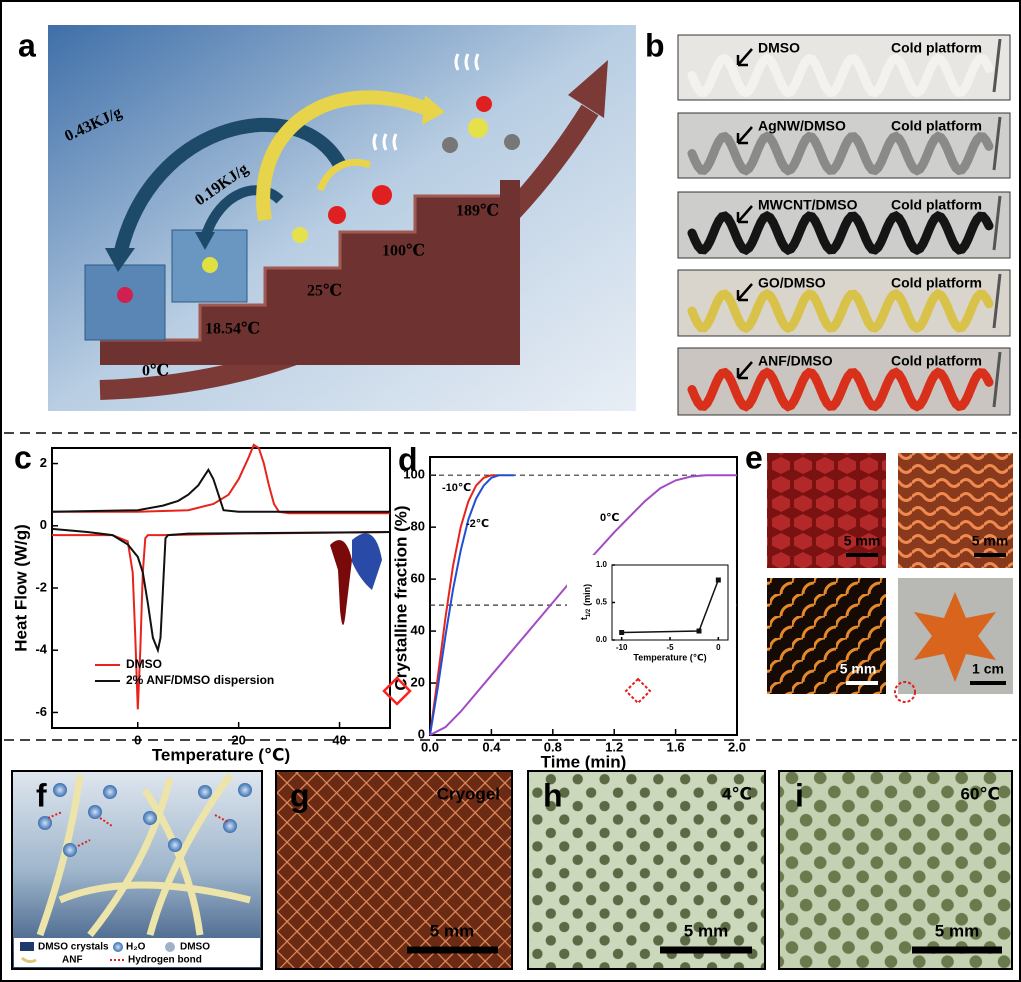  I want to click on legend-label: DMSO crystals, so click(73, 947).